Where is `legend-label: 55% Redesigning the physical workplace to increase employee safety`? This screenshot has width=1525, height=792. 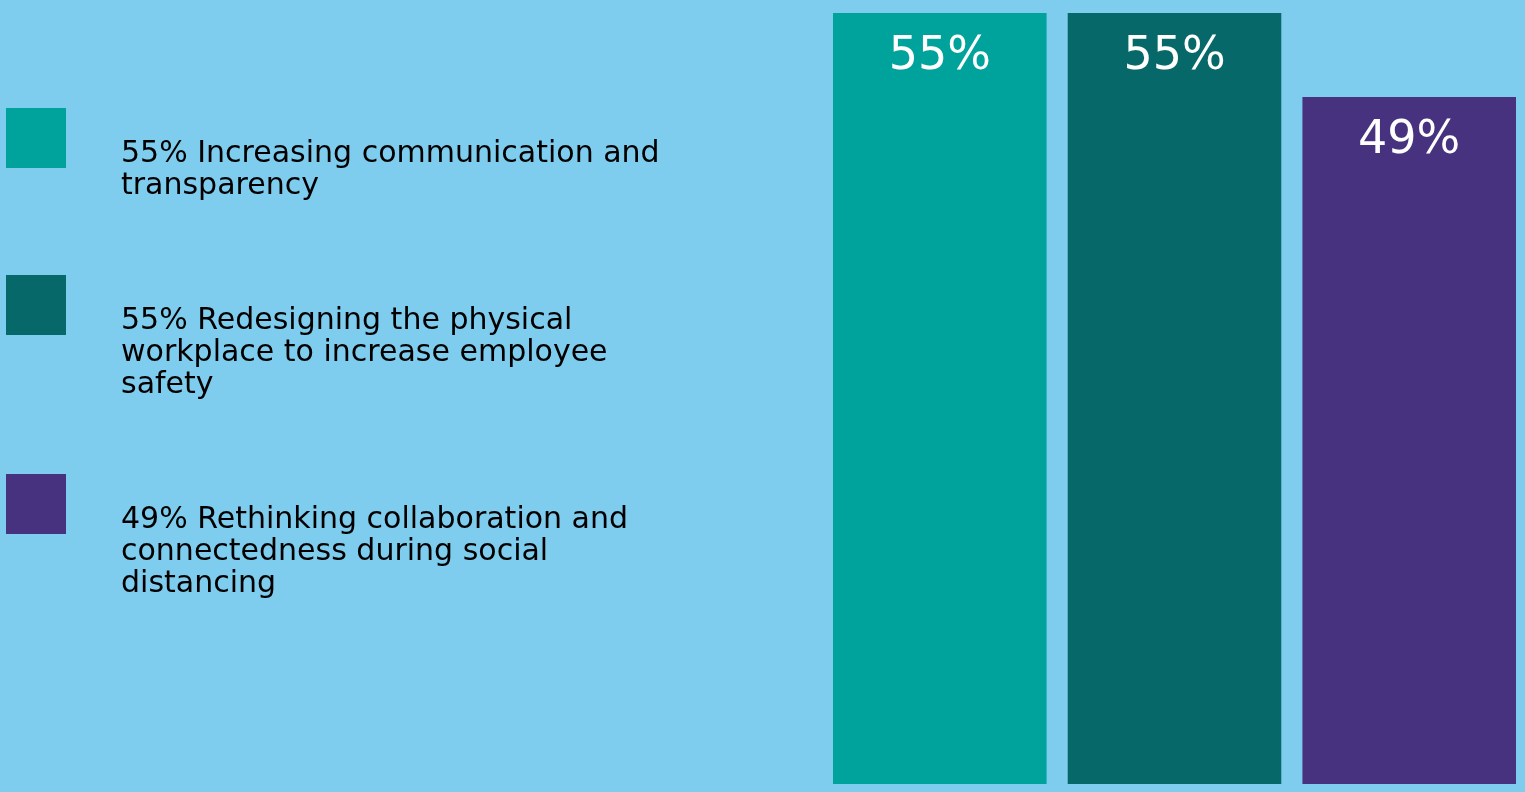
legend-label: 55% Redesigning the physical workplace to increase employee safety is located at coordinates (364, 350).